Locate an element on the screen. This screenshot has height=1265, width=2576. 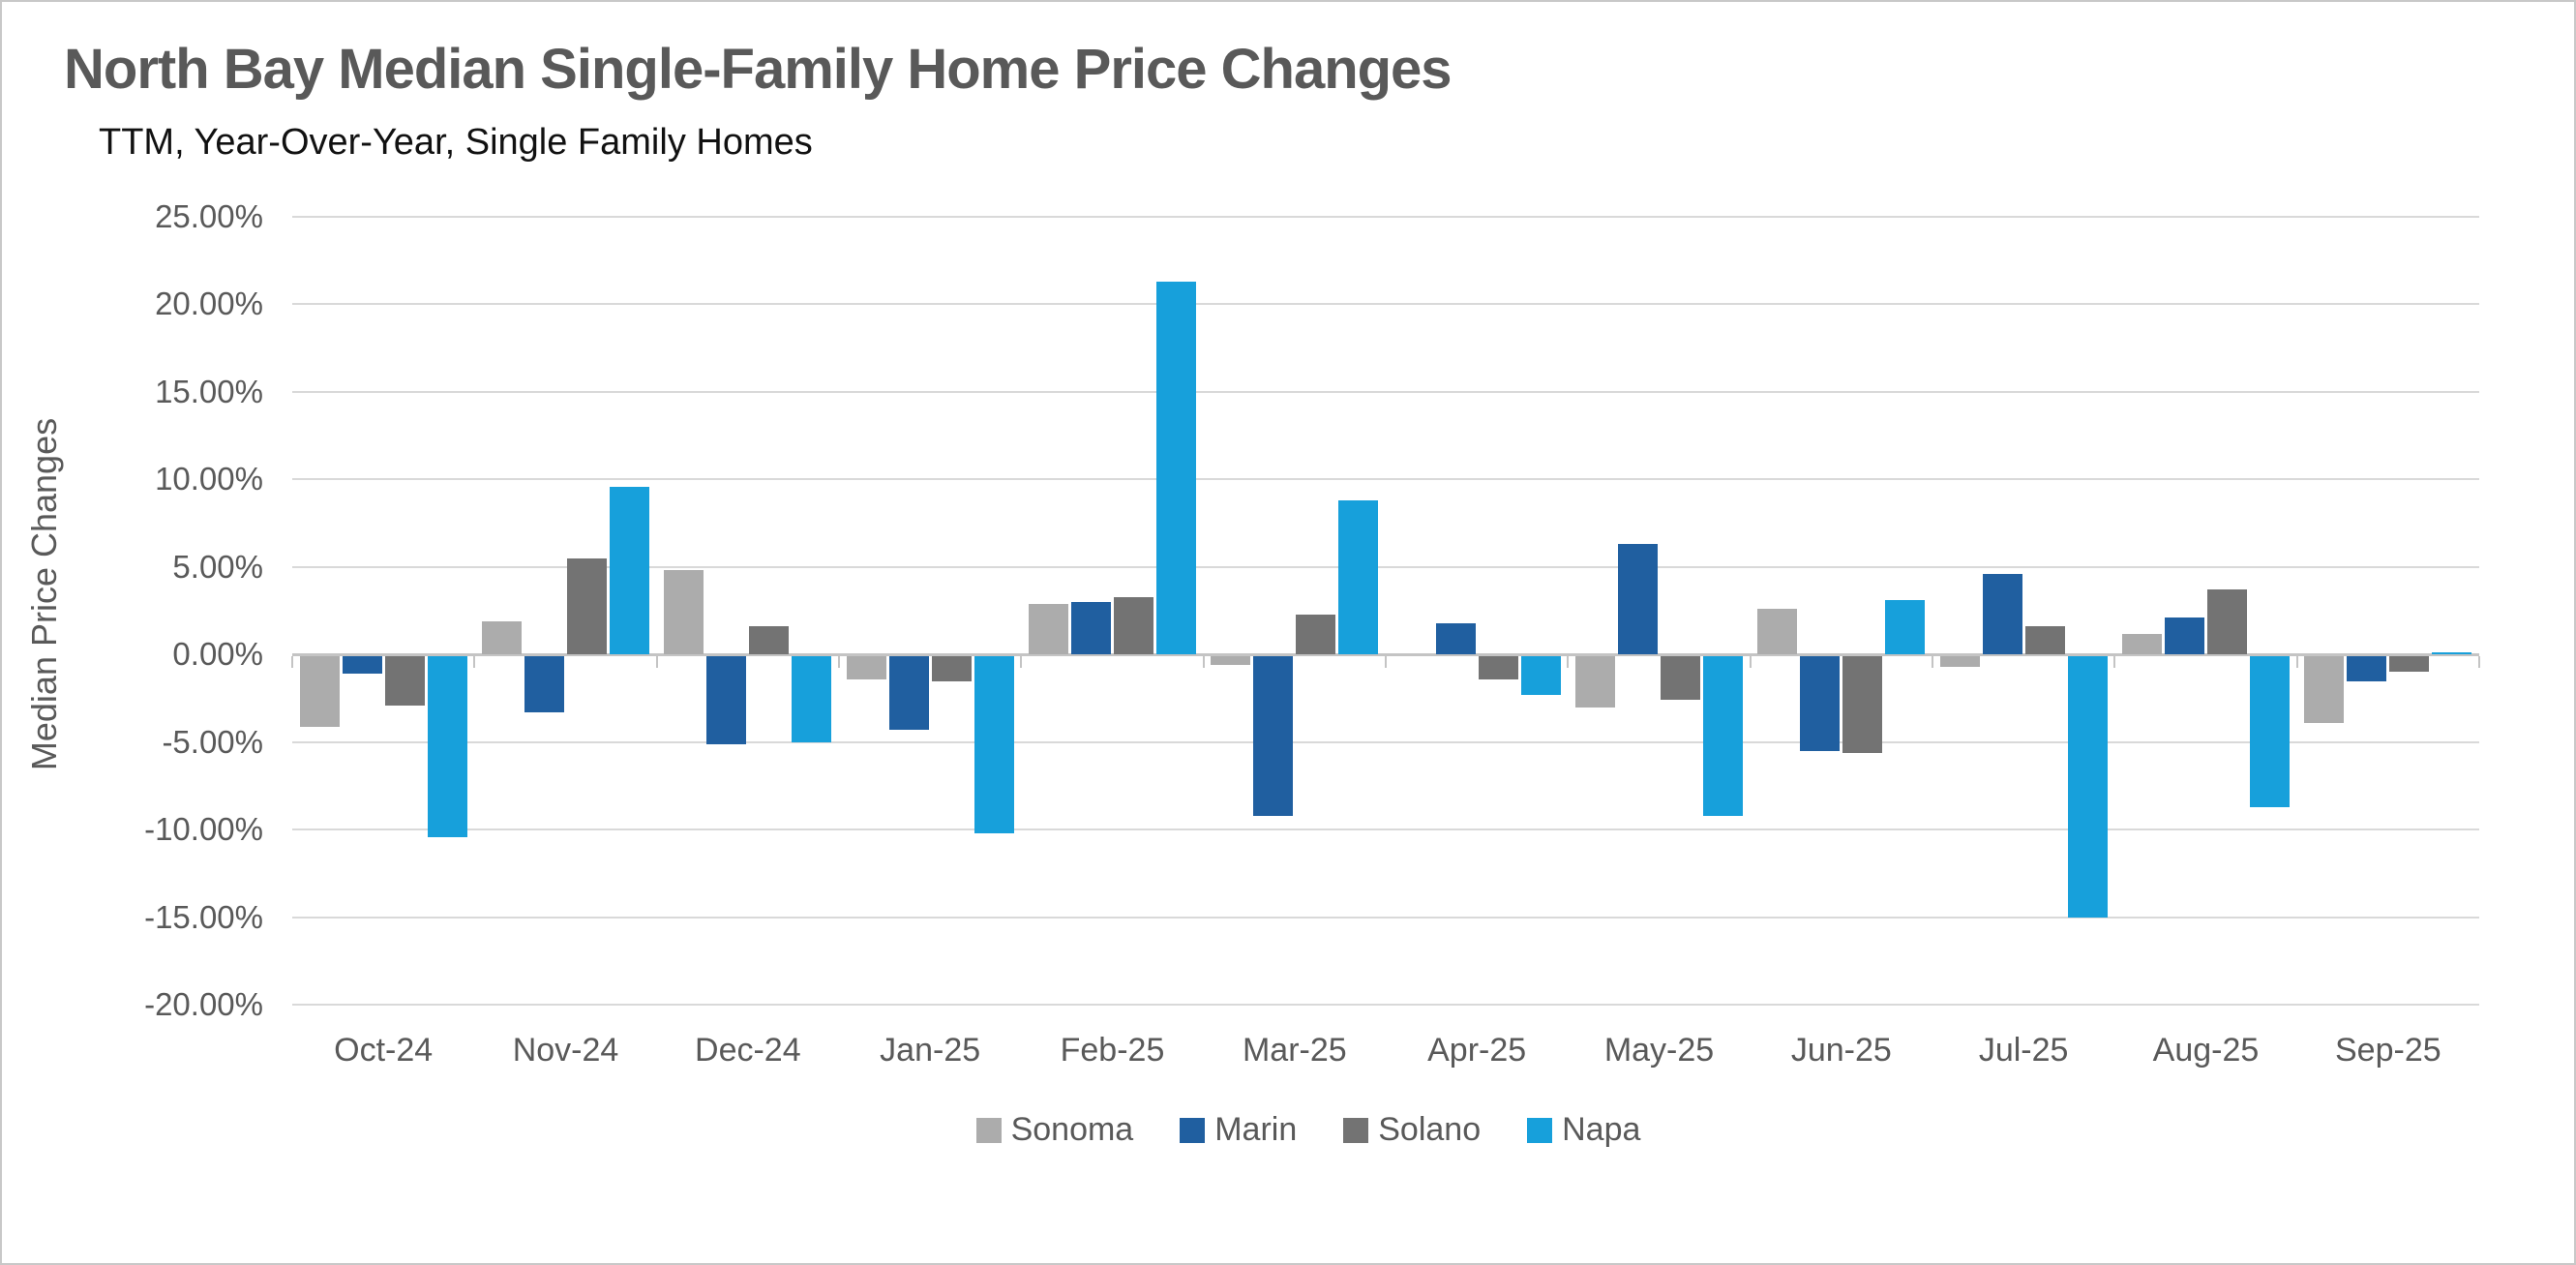
x-category-label: Nov-24 is located at coordinates (565, 1051).